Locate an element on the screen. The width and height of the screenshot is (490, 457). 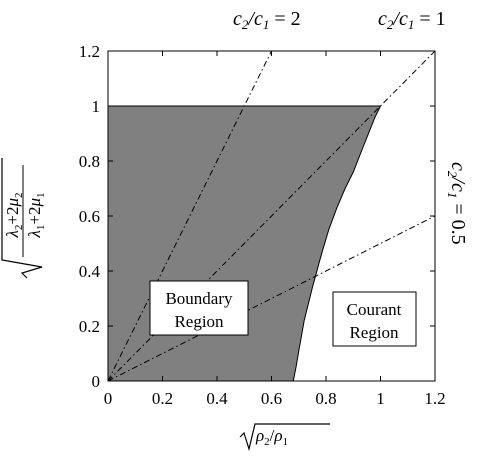
y-tick-label: 0.2 is located at coordinates (89, 326).